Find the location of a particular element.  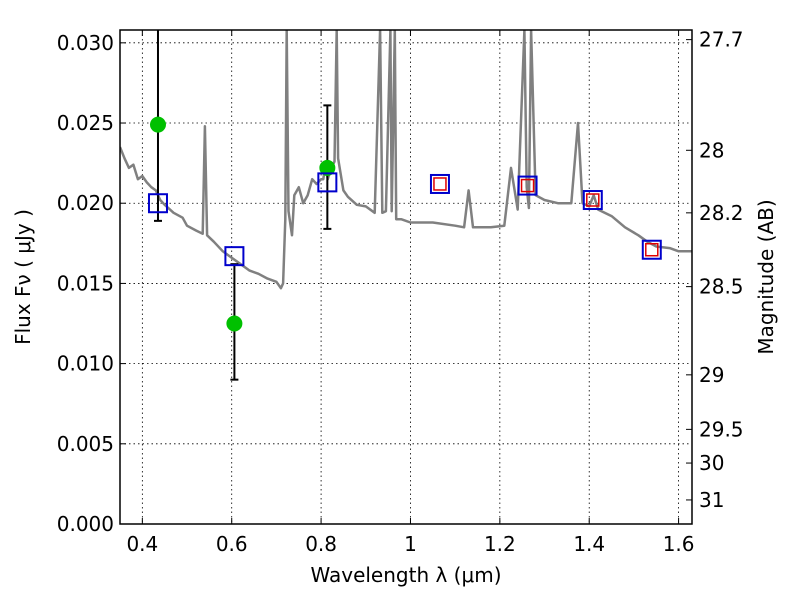

y-axis-title: Flux Fν ( μJy ) is located at coordinates (23, 277).